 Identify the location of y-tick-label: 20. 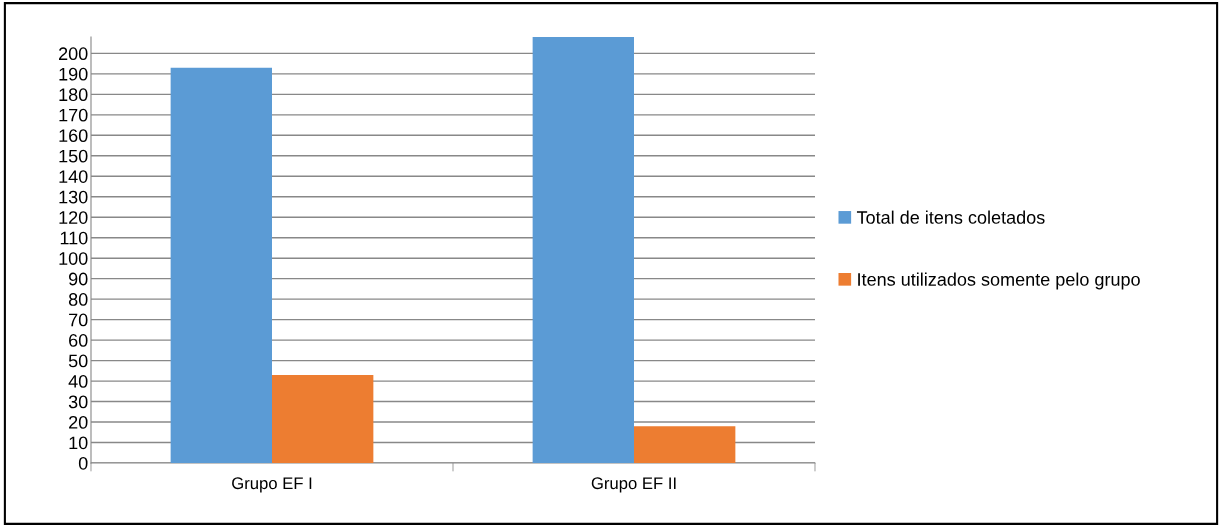
(78, 422).